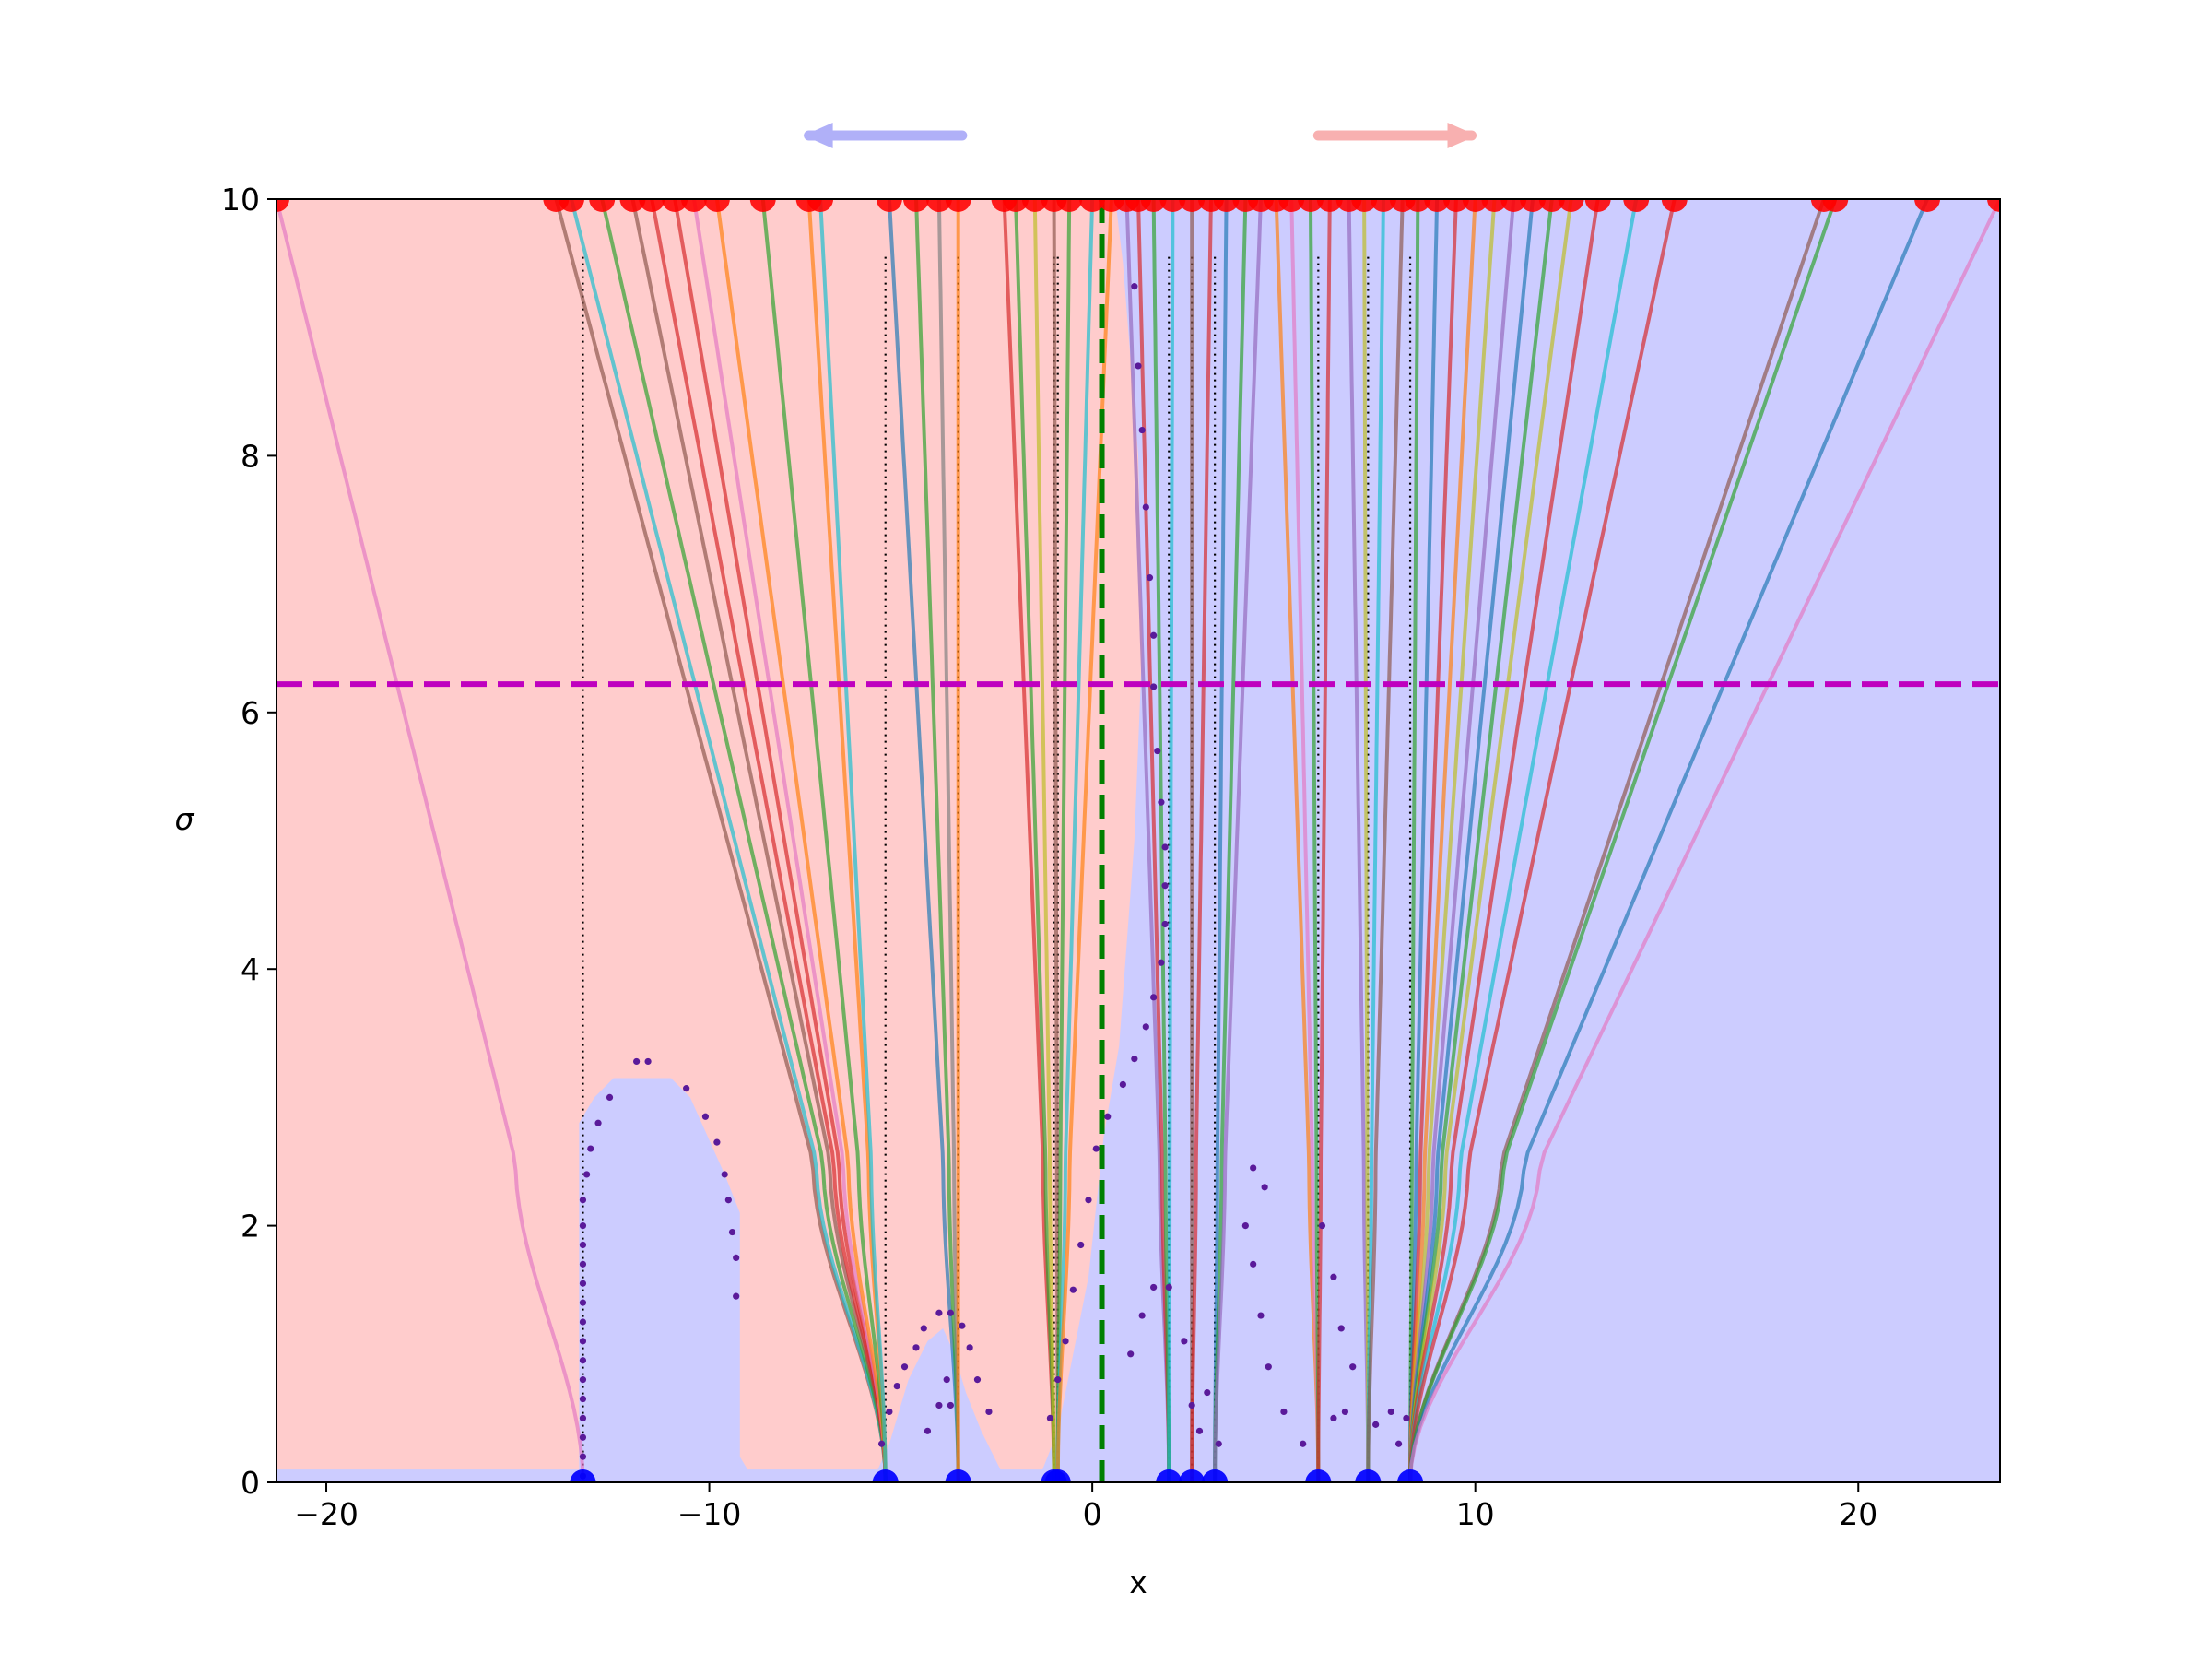 The height and width of the screenshot is (1663, 2212). Describe the element at coordinates (250, 1226) in the screenshot. I see `y-tick-label: 2` at that location.